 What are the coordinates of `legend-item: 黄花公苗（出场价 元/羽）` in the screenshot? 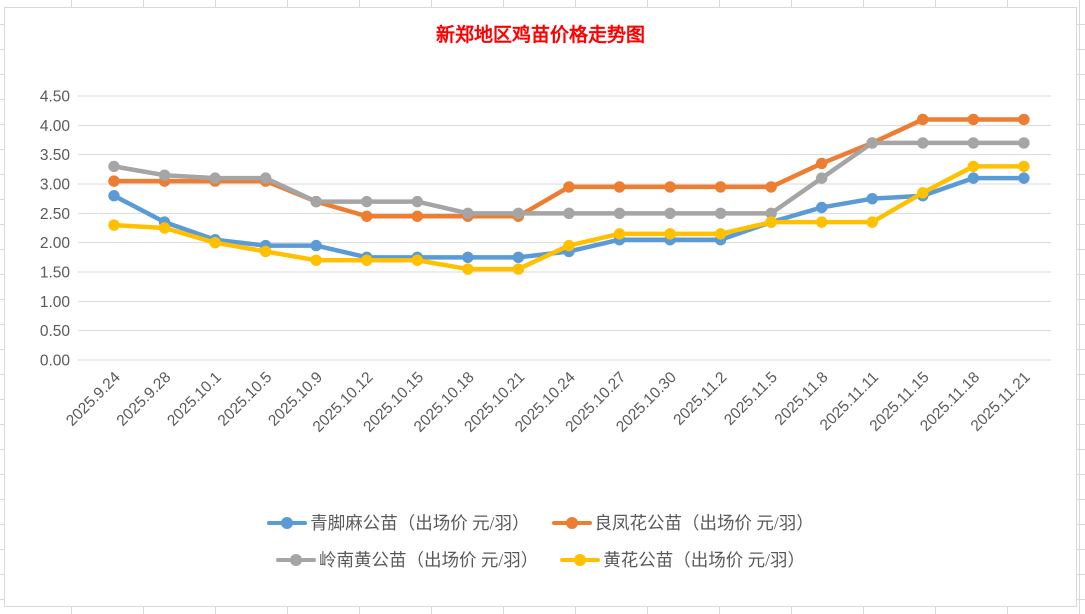 It's located at (682, 559).